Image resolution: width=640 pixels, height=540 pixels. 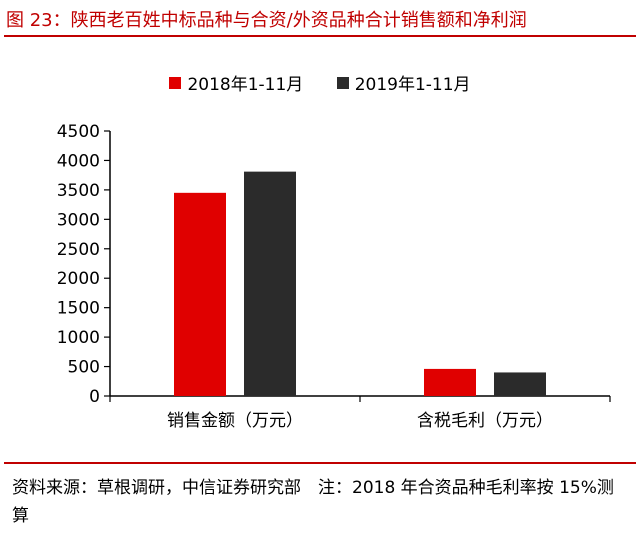 I want to click on figure-title: 图 23：陕西老百姓中标品种与合资/外资品种合计销售额和净利润, so click(x=266, y=20).